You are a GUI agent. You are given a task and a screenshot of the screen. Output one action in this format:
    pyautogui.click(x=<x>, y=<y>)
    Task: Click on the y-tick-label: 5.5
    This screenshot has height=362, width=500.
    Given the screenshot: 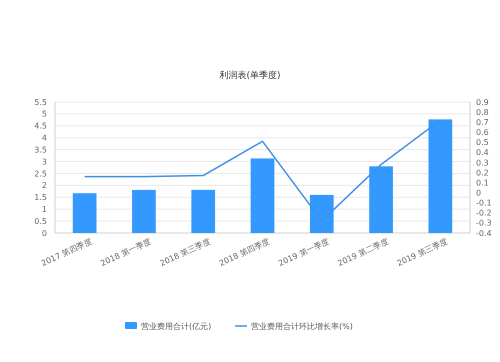 What is the action you would take?
    pyautogui.click(x=40, y=102)
    